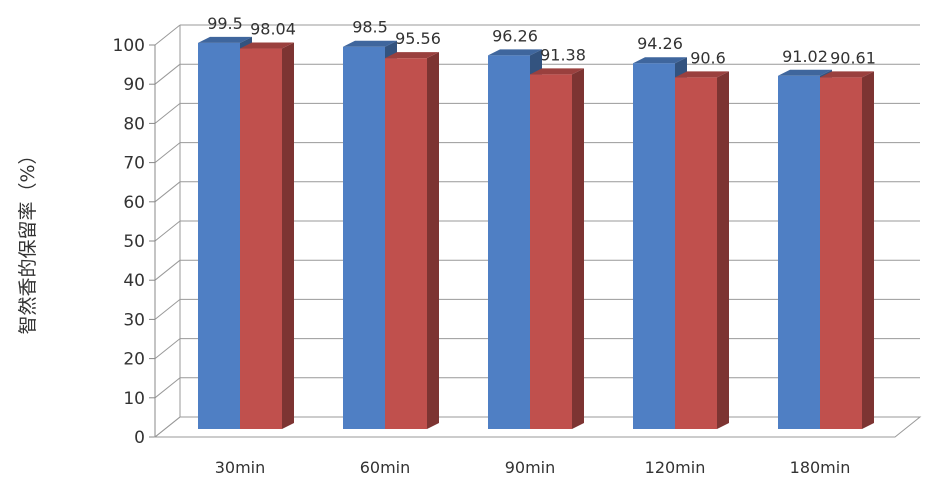 This screenshot has height=489, width=944. I want to click on x-tick-label: 30min, so click(240, 467).